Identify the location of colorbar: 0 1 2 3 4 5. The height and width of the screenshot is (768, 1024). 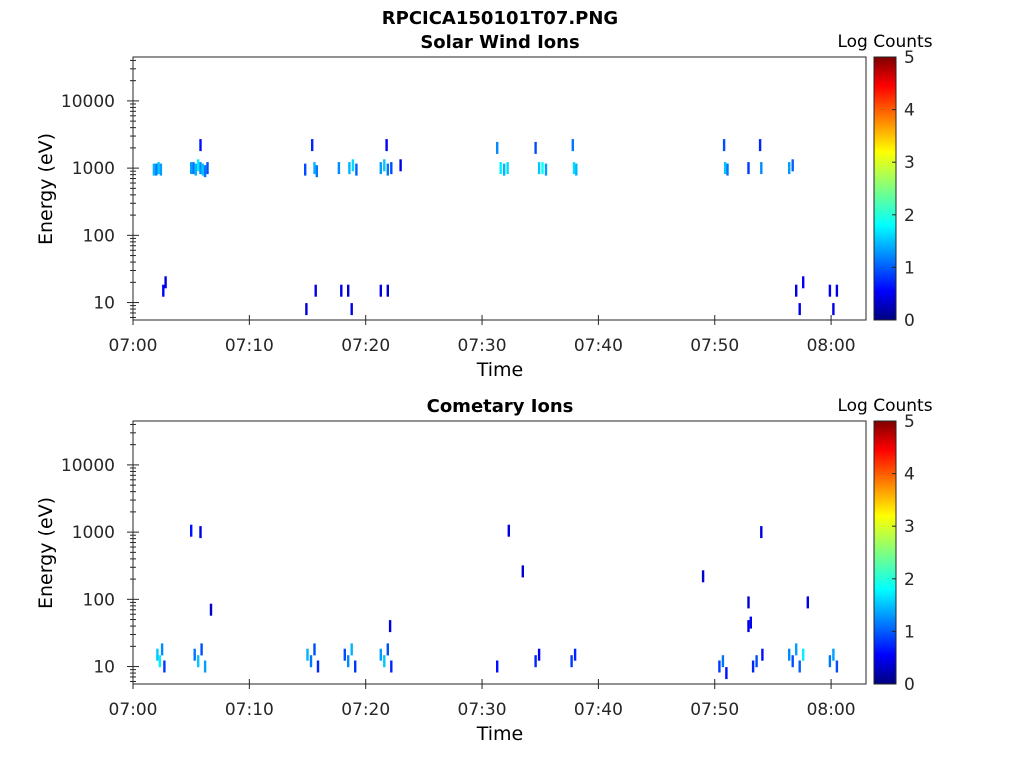
(894, 553).